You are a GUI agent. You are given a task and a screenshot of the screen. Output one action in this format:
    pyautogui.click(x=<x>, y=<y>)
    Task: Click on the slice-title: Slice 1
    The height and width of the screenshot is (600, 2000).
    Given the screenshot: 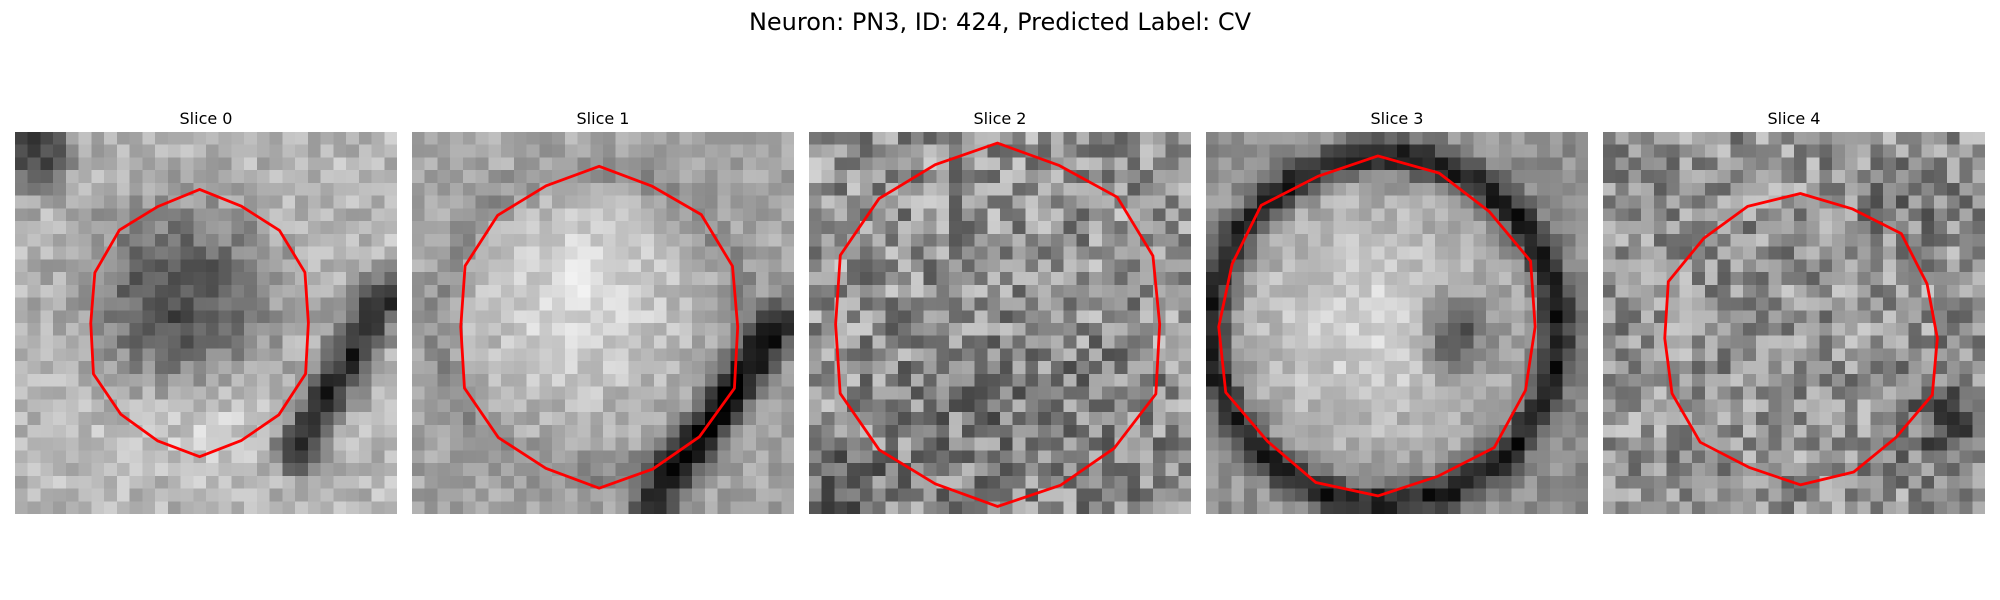 What is the action you would take?
    pyautogui.click(x=603, y=119)
    